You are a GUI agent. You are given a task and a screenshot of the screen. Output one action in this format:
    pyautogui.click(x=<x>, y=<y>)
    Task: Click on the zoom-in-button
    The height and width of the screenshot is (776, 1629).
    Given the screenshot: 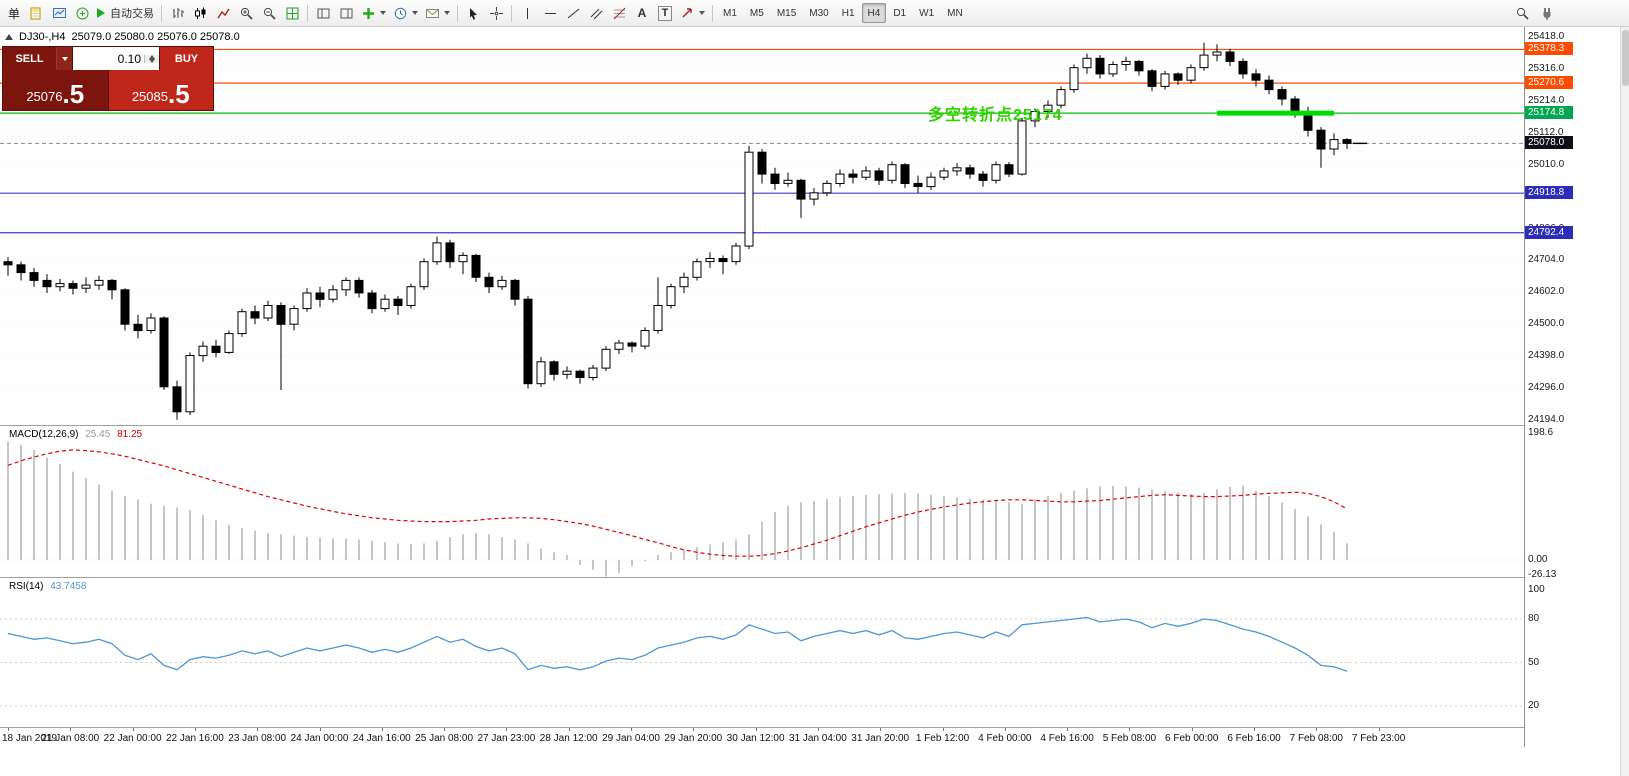 What is the action you would take?
    pyautogui.click(x=246, y=13)
    